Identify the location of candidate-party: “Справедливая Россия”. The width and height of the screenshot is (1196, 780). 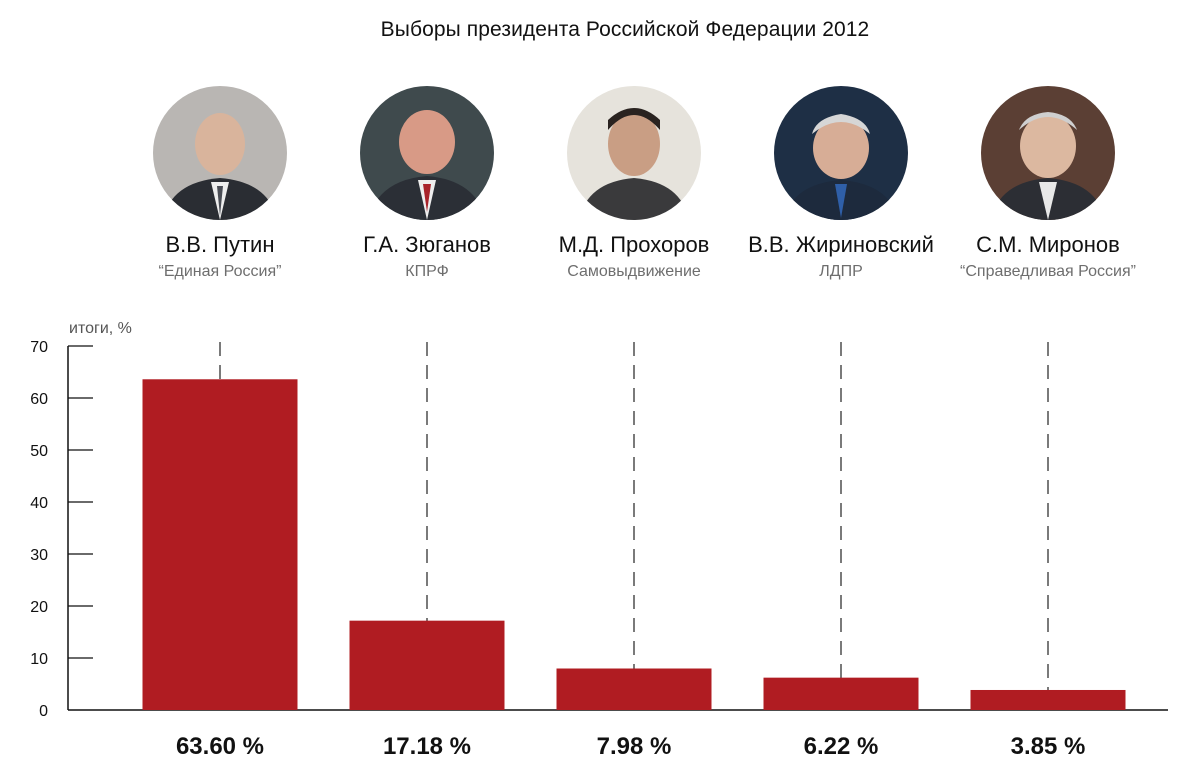
(1048, 271).